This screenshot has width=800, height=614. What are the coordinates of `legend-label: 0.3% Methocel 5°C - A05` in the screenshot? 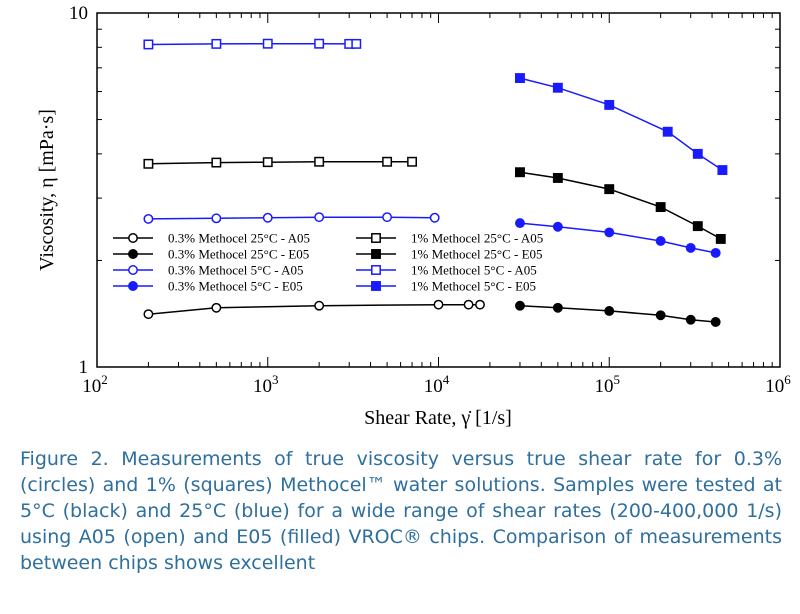 It's located at (236, 270).